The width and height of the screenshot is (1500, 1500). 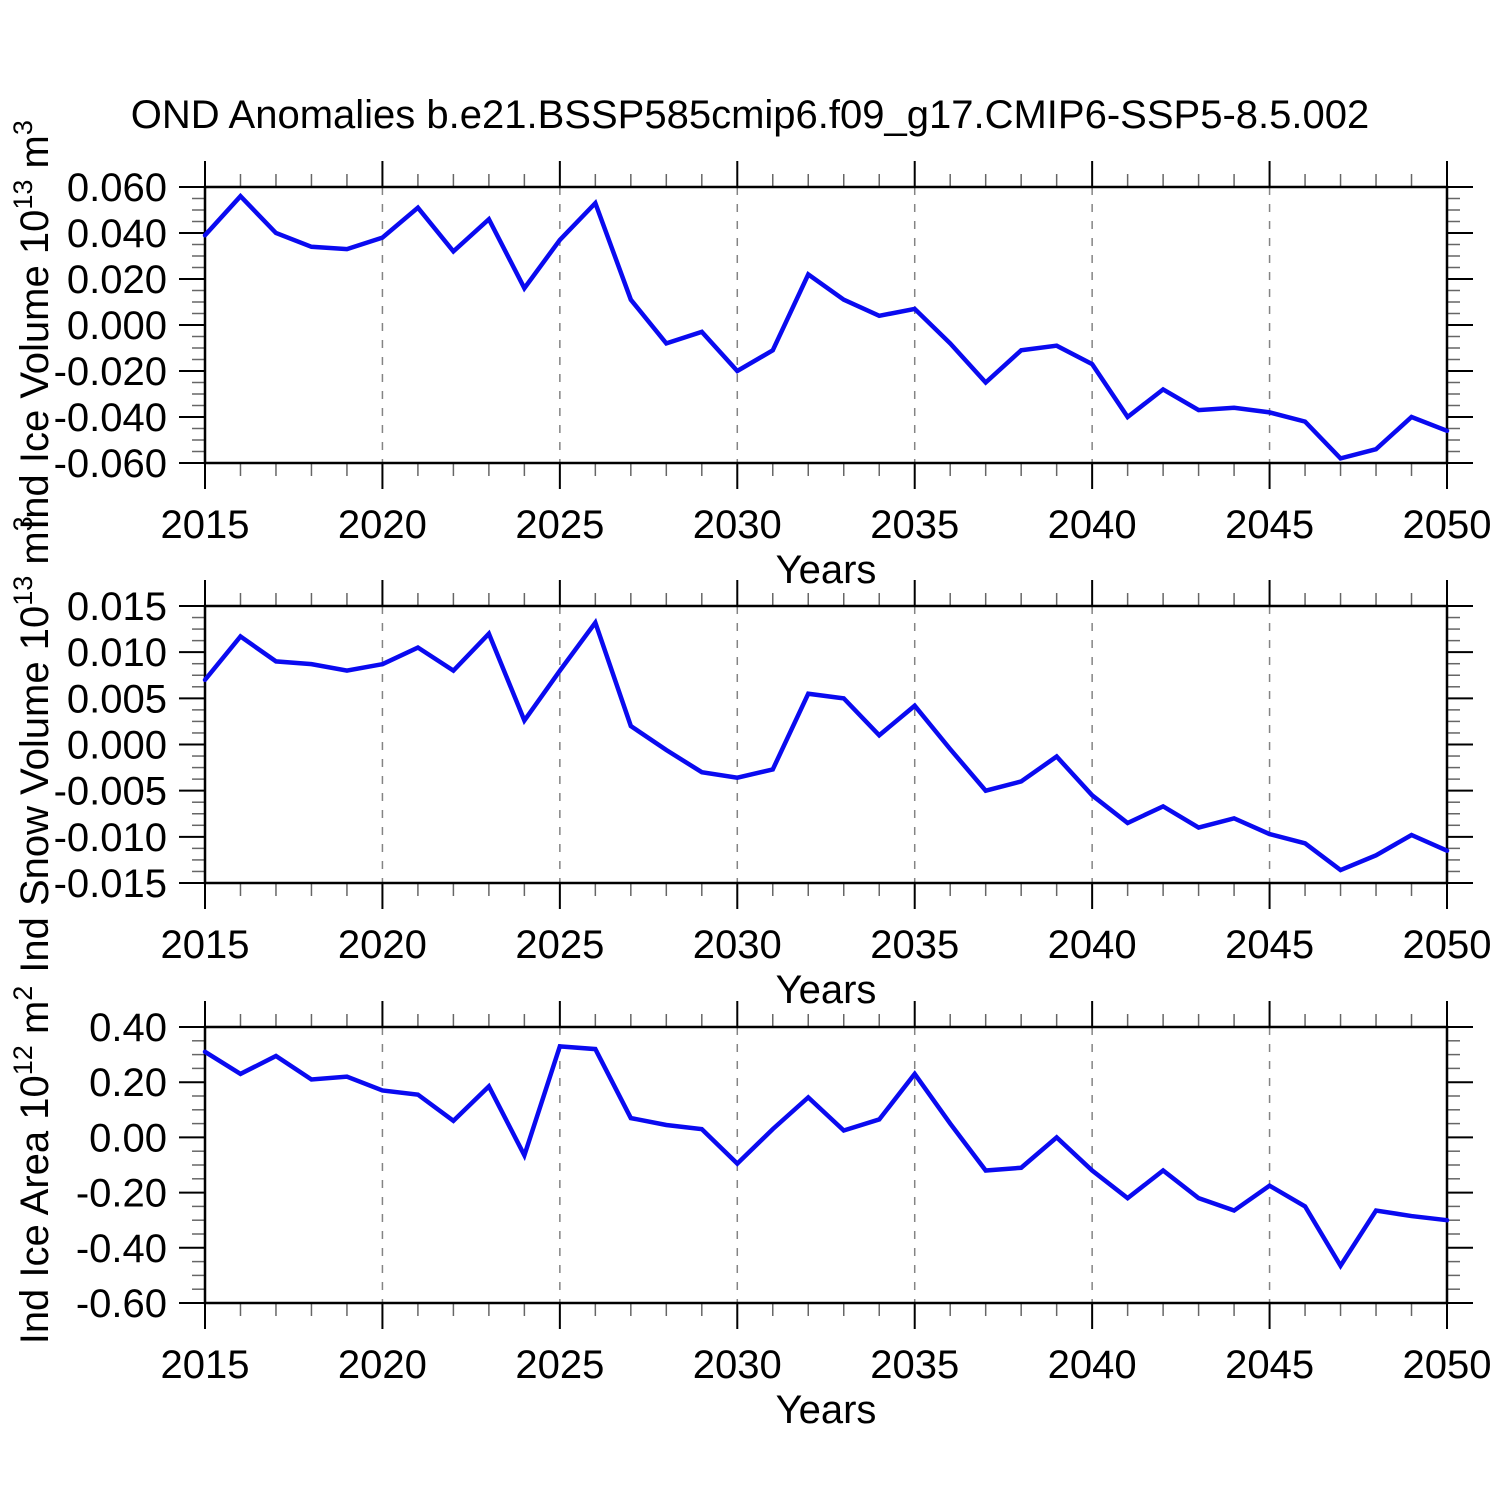 I want to click on y-tick-label: 0.00, so click(x=128, y=1138).